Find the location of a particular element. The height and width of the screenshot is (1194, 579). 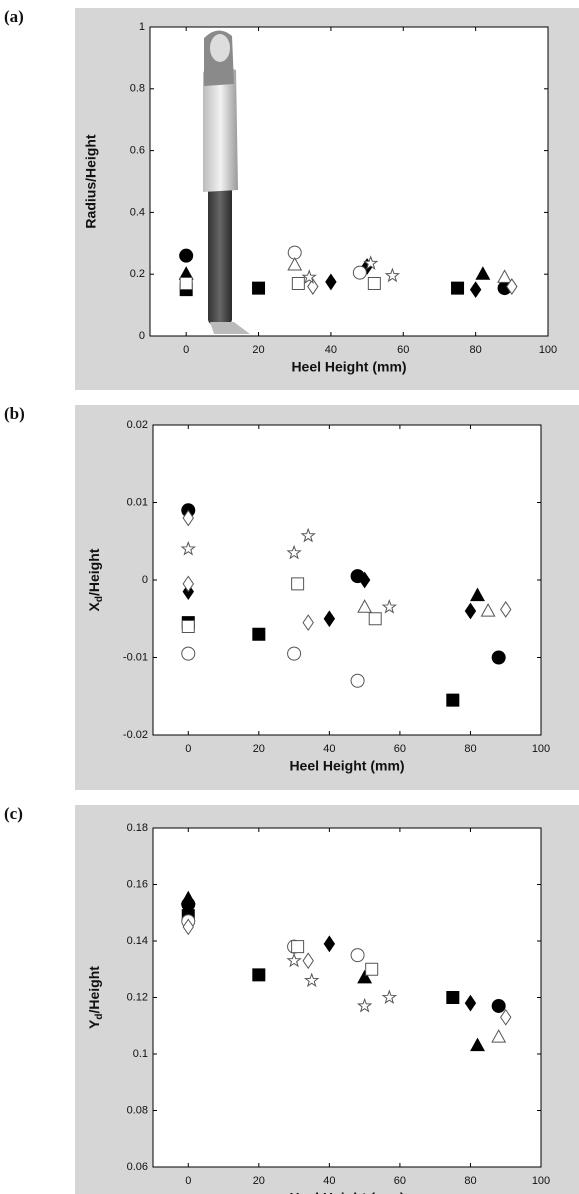

y-tick-label: 0.8 is located at coordinates (137, 89).